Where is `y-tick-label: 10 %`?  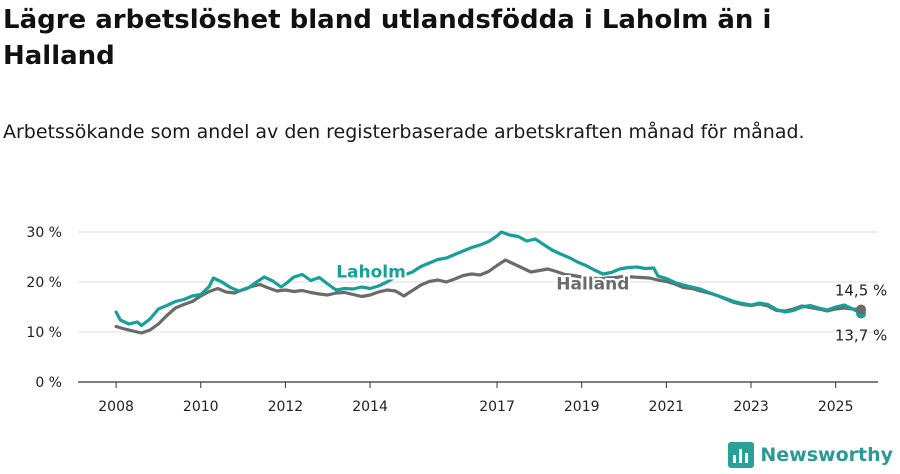
y-tick-label: 10 % is located at coordinates (44, 333).